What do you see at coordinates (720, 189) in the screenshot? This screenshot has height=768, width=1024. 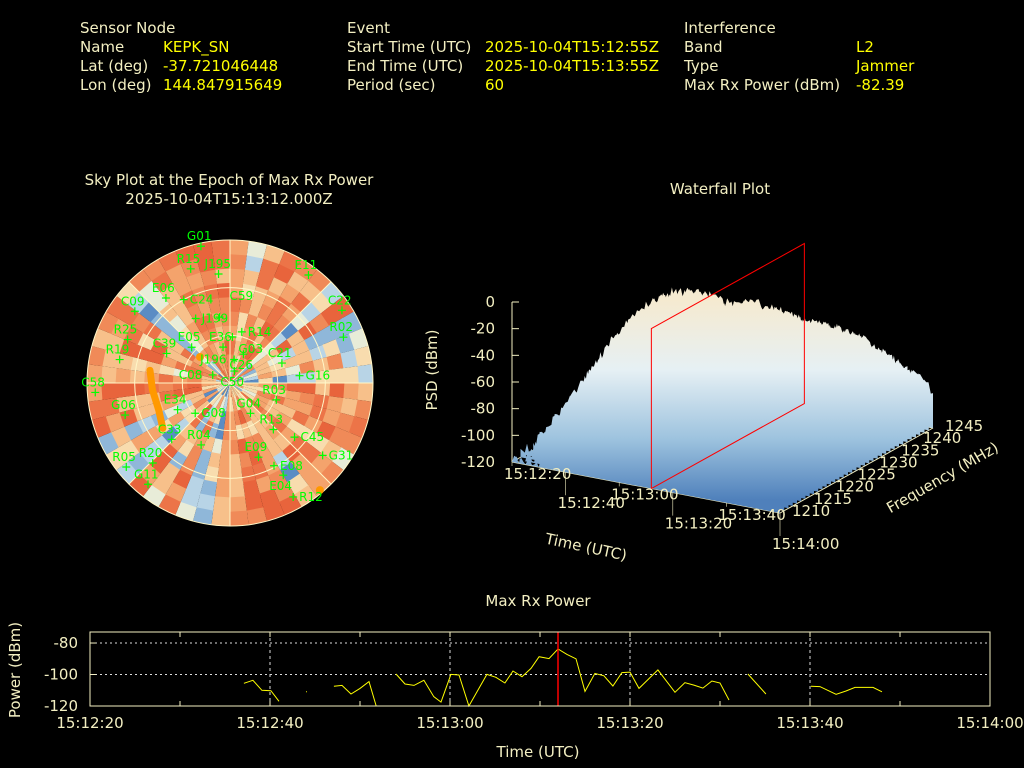 I see `waterfall-title: Waterfall Plot` at bounding box center [720, 189].